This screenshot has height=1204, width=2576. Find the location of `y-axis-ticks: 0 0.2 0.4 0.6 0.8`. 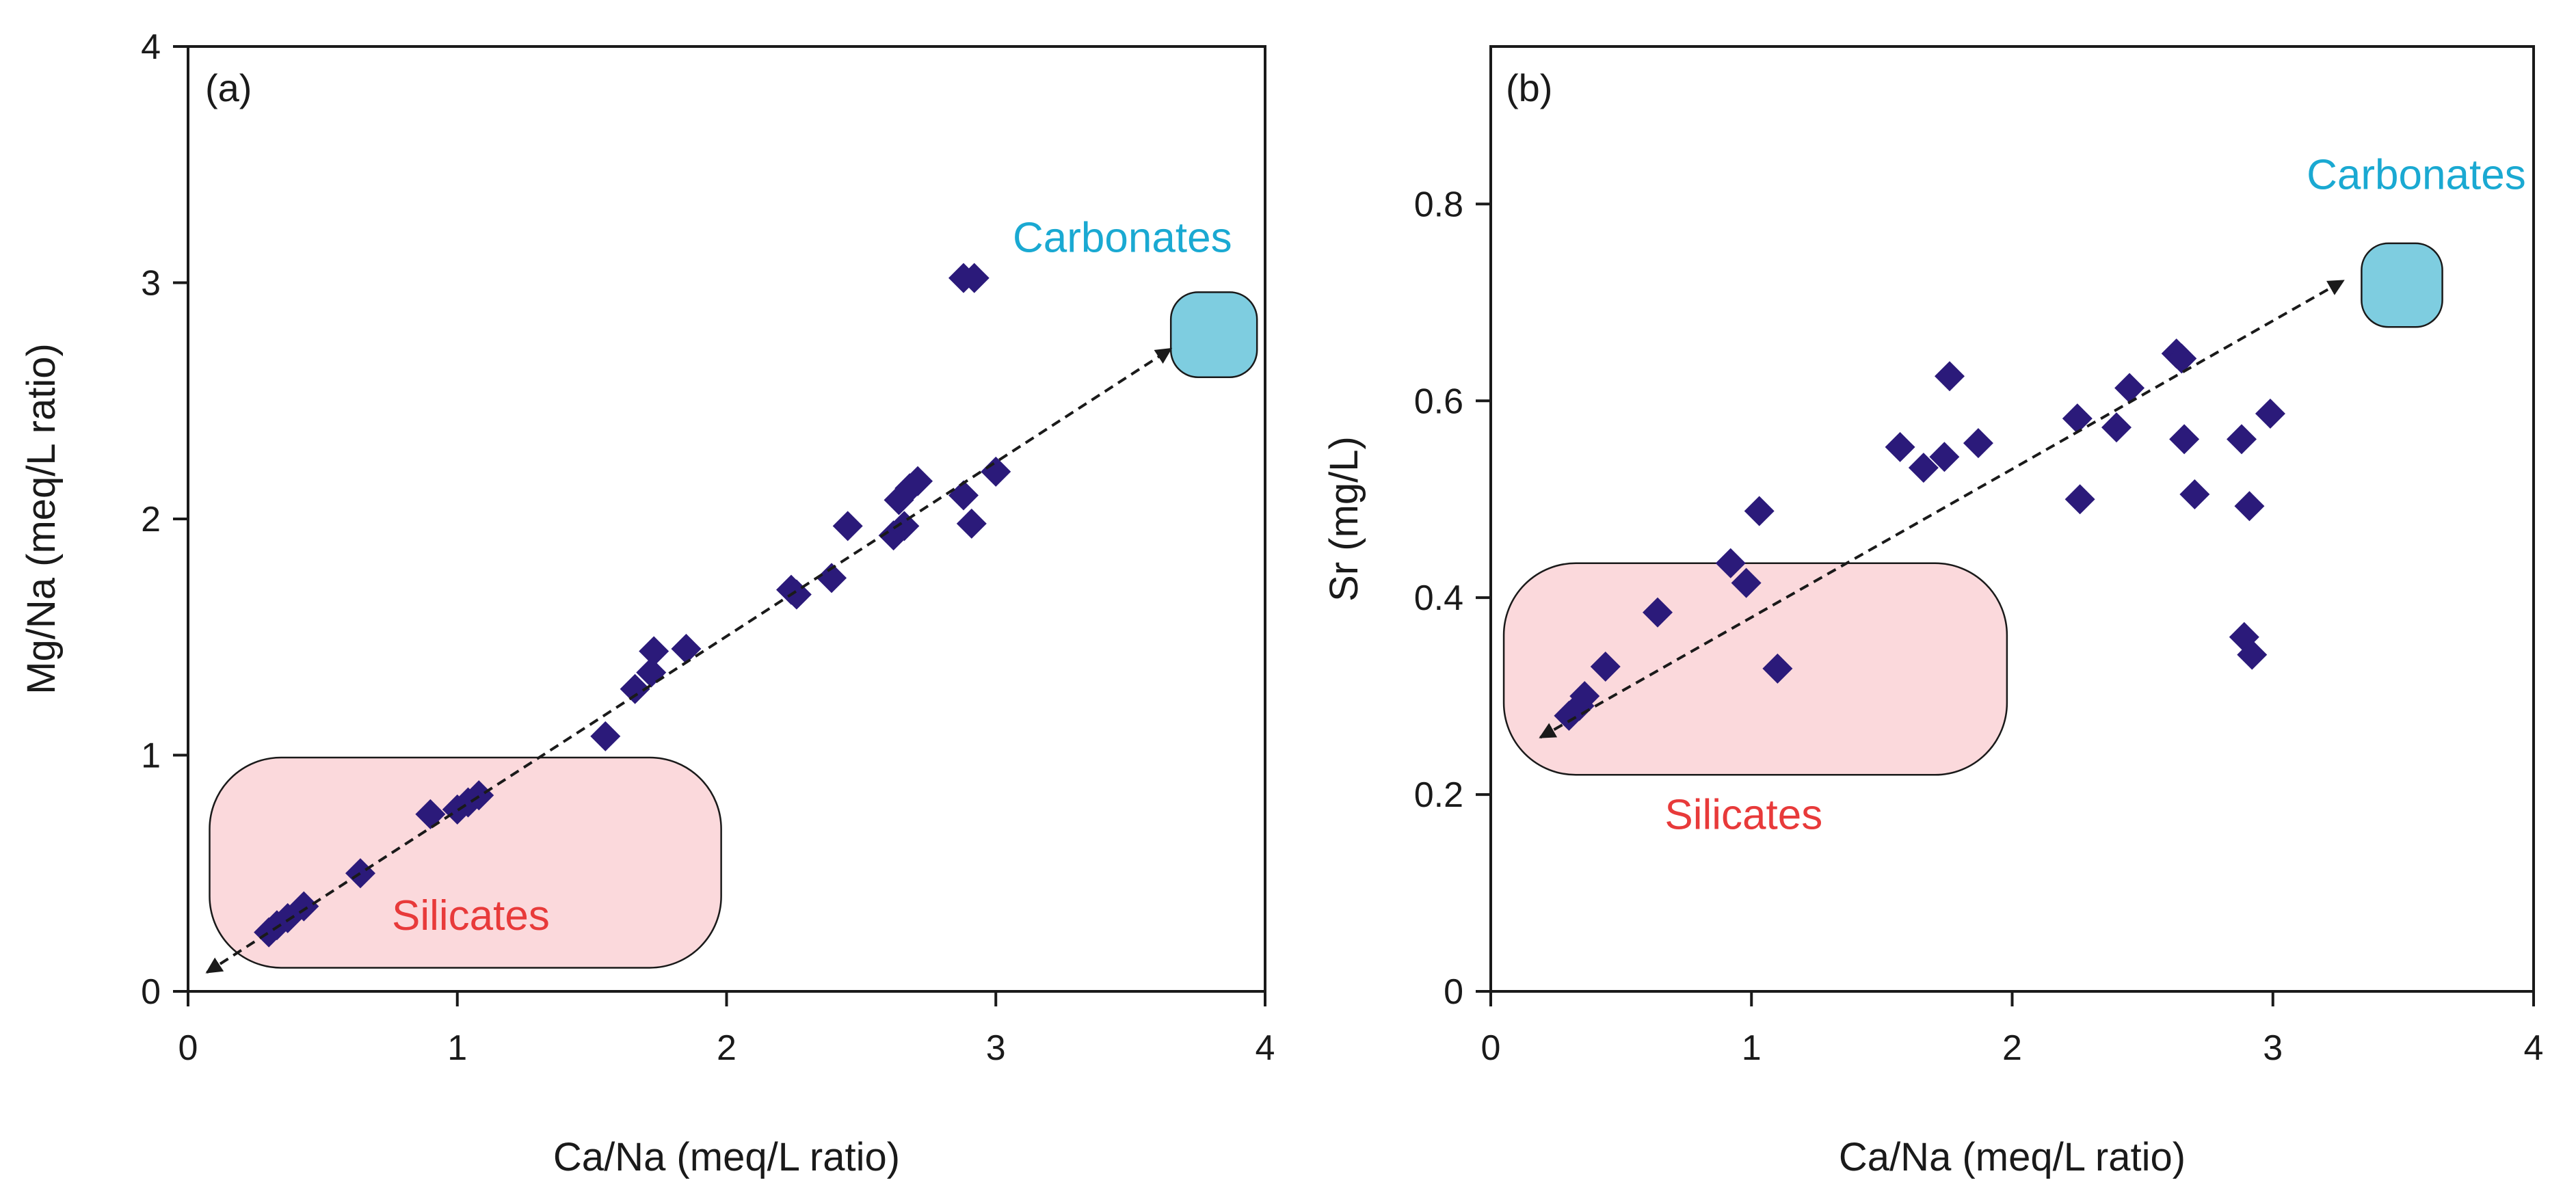

y-axis-ticks: 0 0.2 0.4 0.6 0.8 is located at coordinates (1452, 598).